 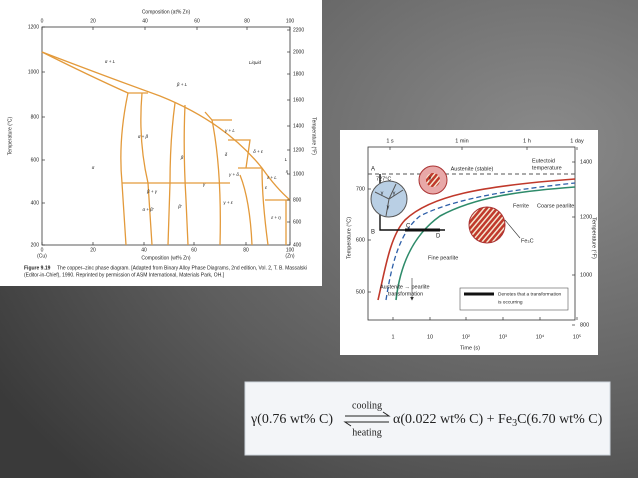 I want to click on right-tick-label: 1400, so click(x=586, y=162).